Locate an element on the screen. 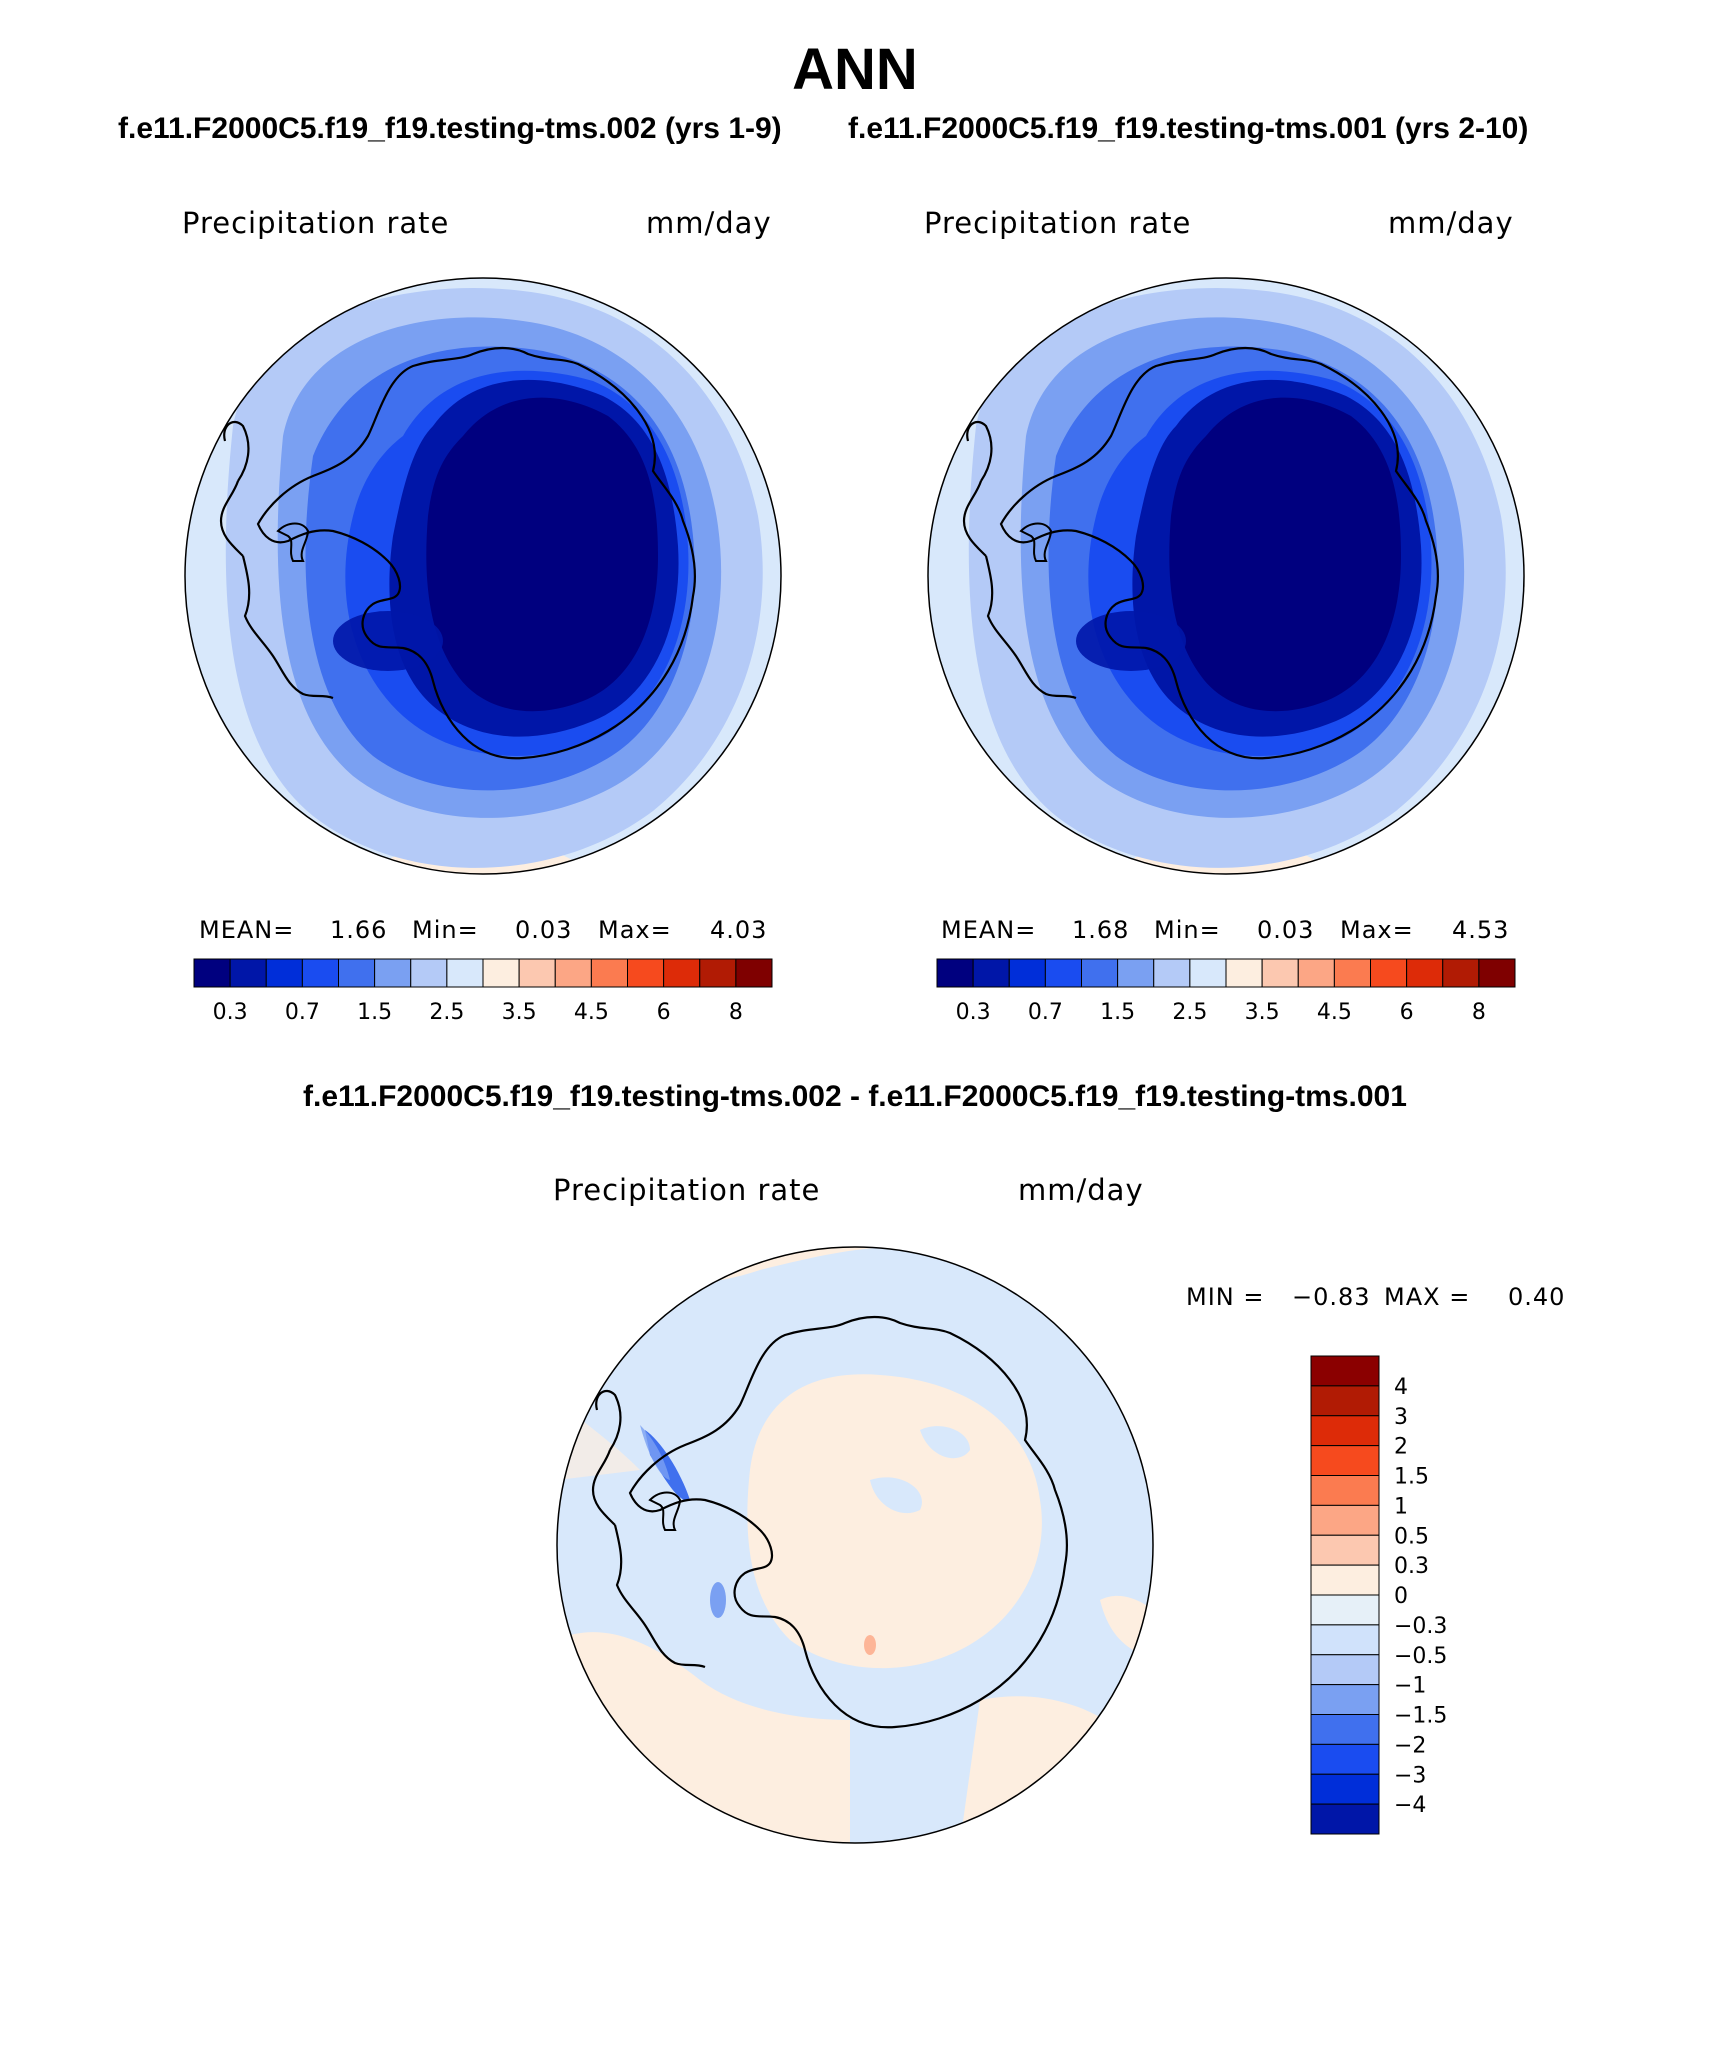 The image size is (1710, 2061). right-max-label: Max= is located at coordinates (1377, 930).